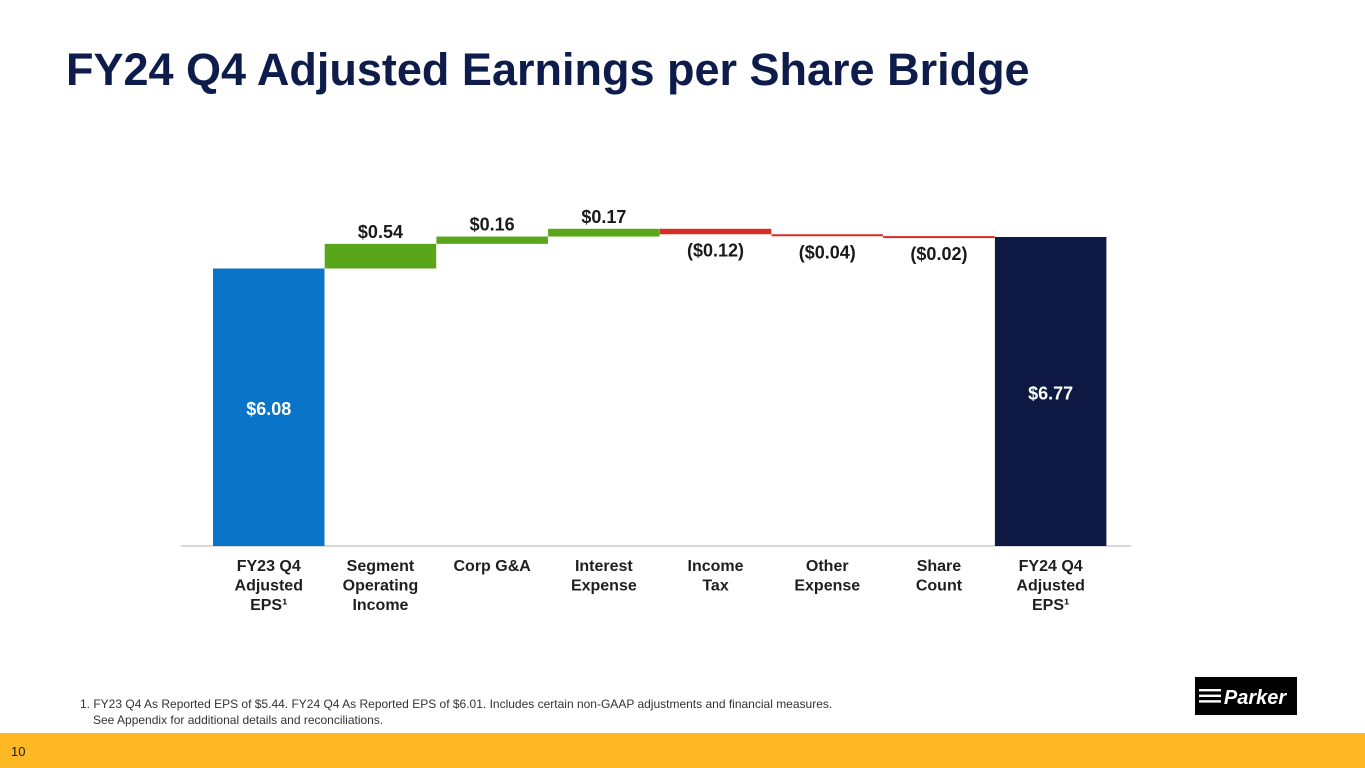 Image resolution: width=1365 pixels, height=768 pixels. Describe the element at coordinates (939, 586) in the screenshot. I see `category-label-6-1: Count` at that location.